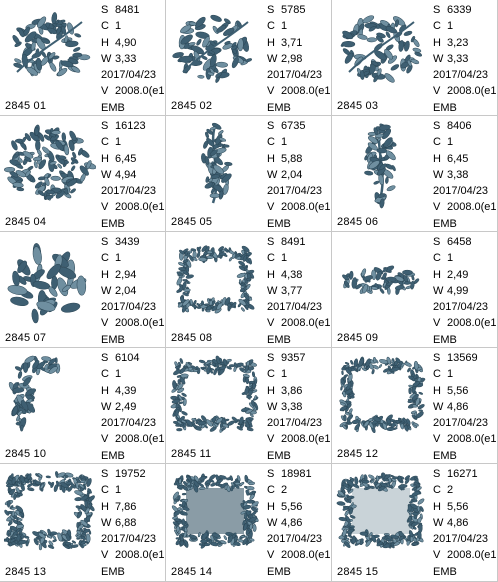  What do you see at coordinates (358, 338) in the screenshot?
I see `design-caption: 2845 09` at bounding box center [358, 338].